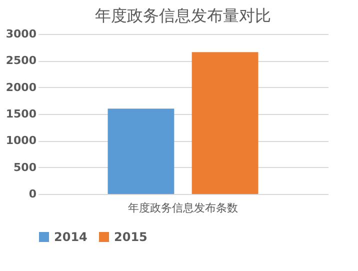  Describe the element at coordinates (25, 167) in the screenshot. I see `y-tick-label: 500` at that location.